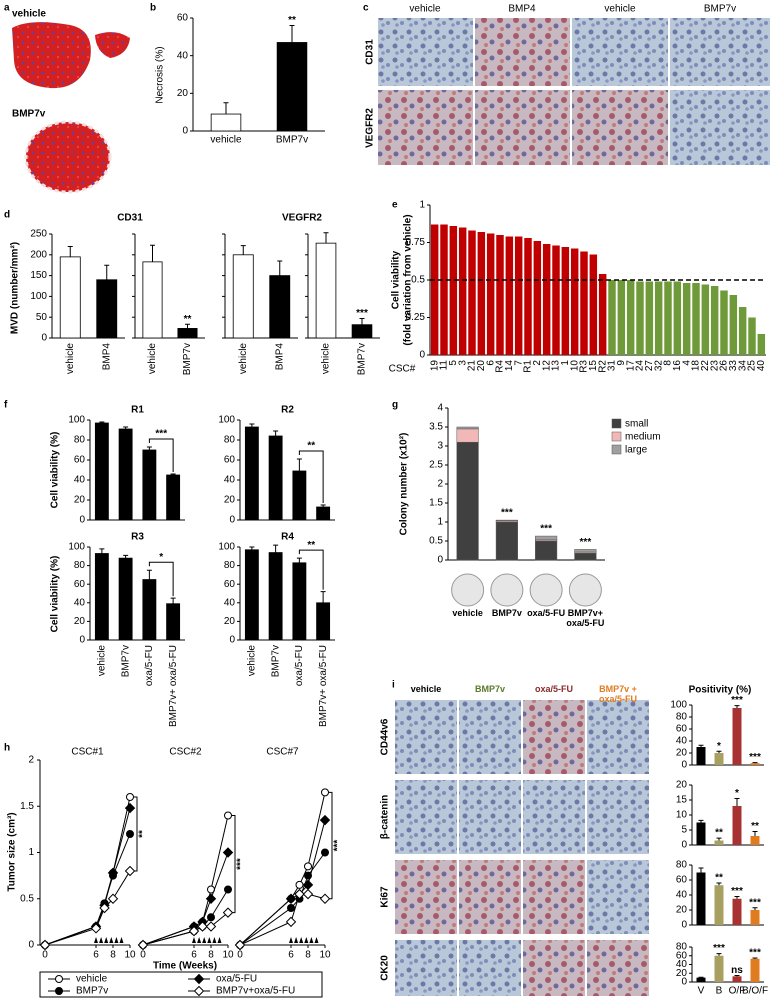 The height and width of the screenshot is (998, 770). Describe the element at coordinates (80, 460) in the screenshot. I see `y-tick-label: 60` at that location.